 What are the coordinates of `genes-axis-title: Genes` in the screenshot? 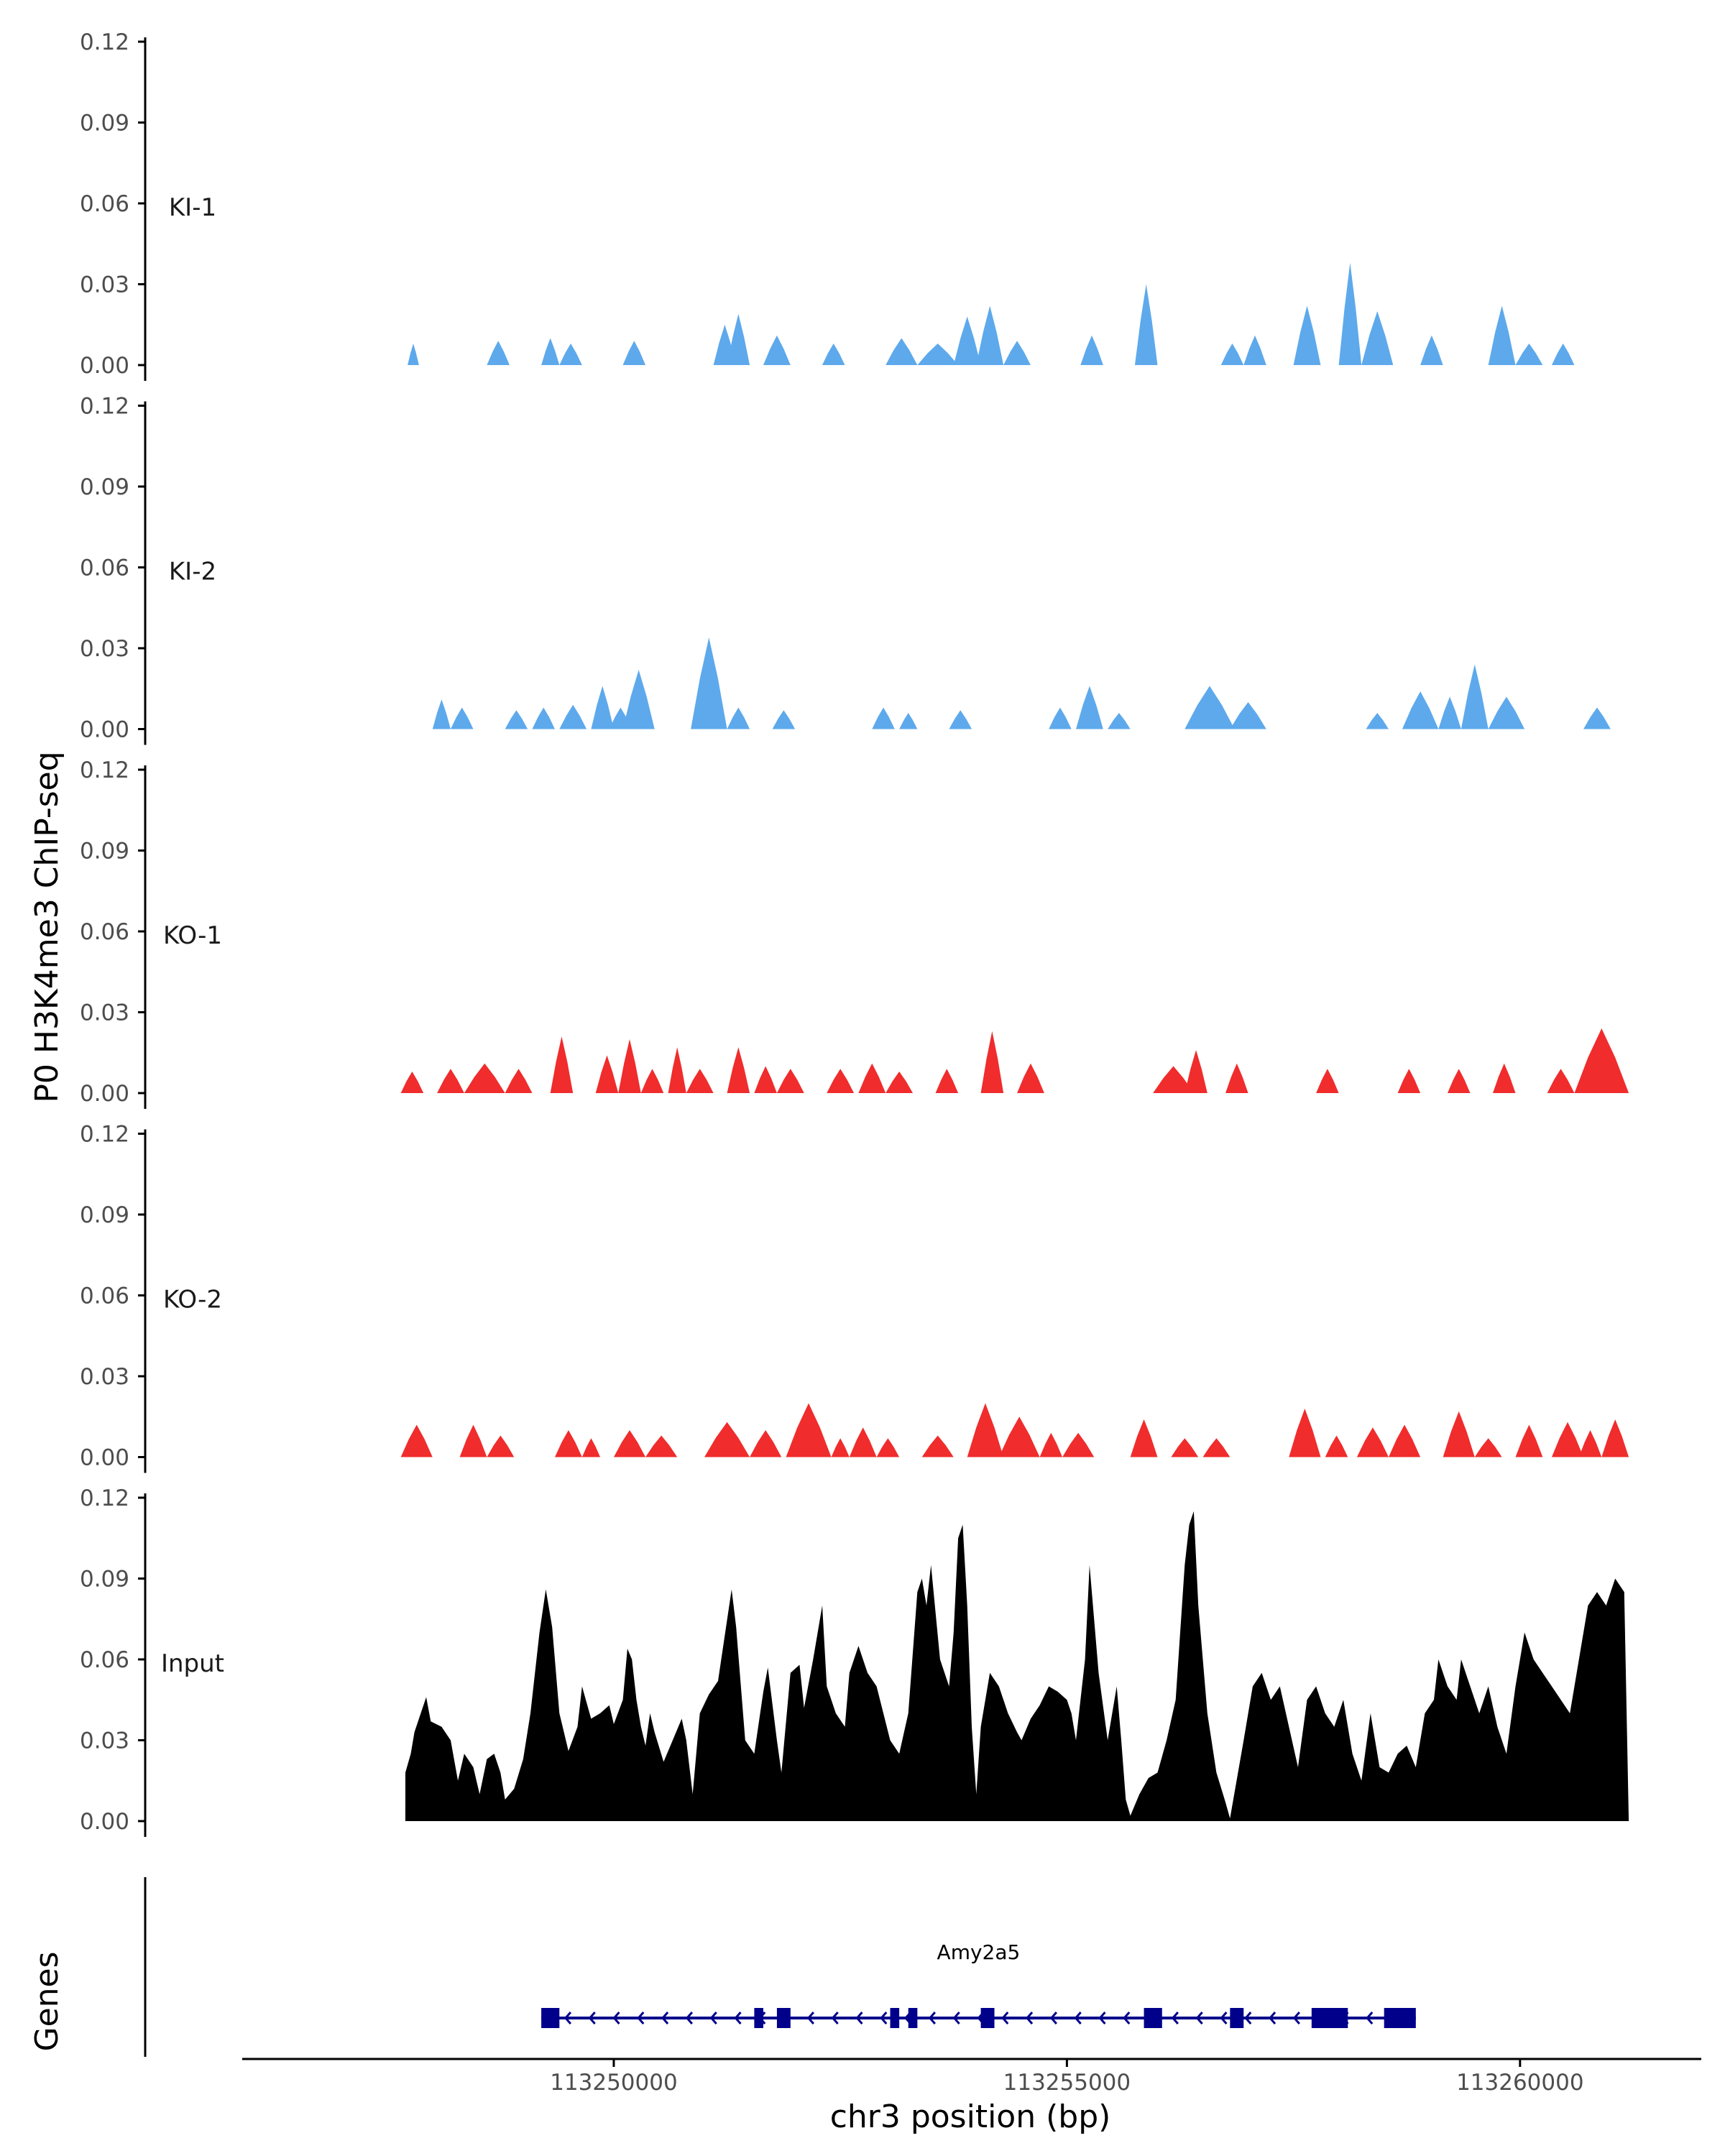 It's located at (47, 2001).